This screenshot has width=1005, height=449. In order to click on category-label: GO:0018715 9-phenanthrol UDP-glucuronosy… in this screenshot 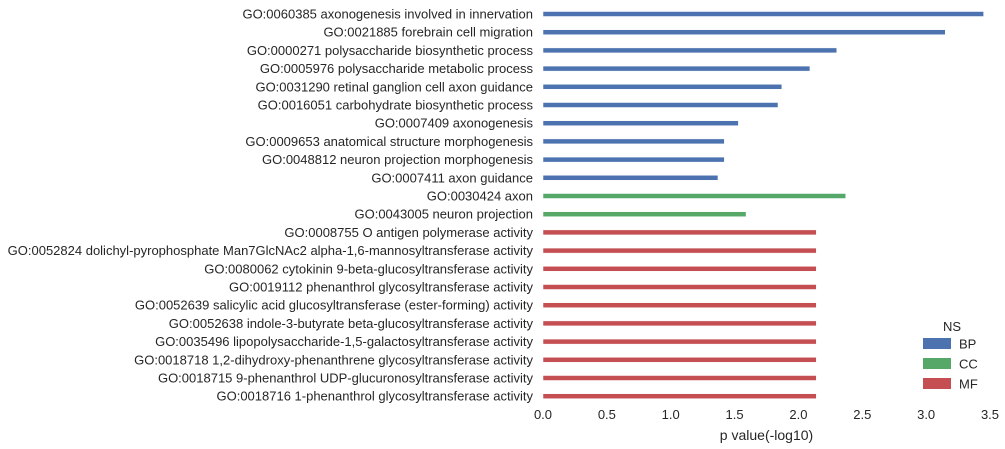, I will do `click(346, 378)`.